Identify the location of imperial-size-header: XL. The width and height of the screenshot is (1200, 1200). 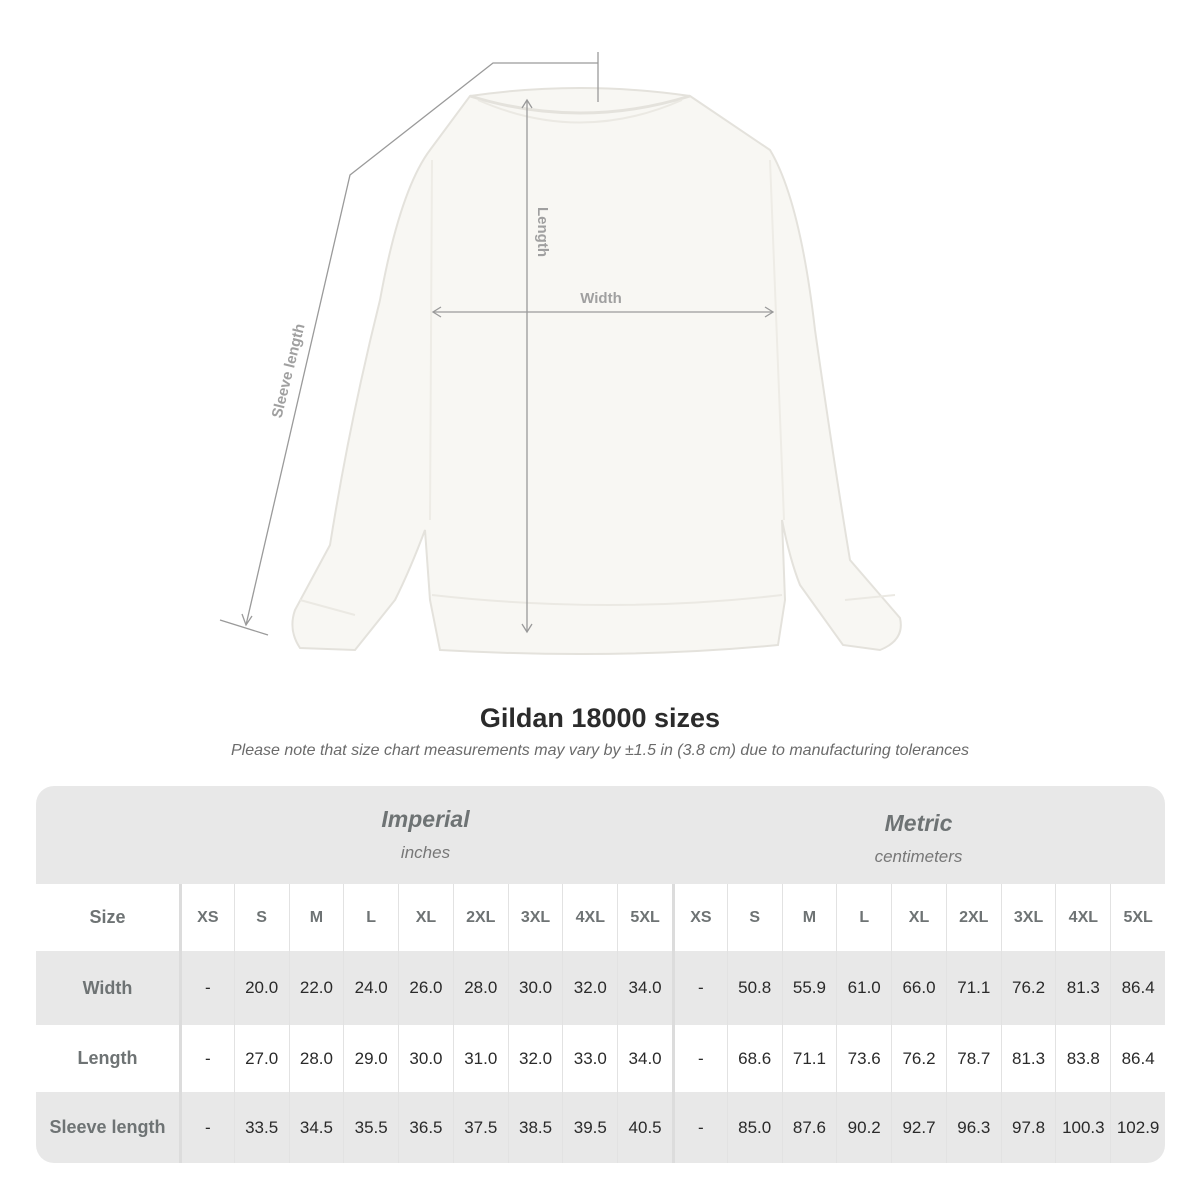
(425, 917).